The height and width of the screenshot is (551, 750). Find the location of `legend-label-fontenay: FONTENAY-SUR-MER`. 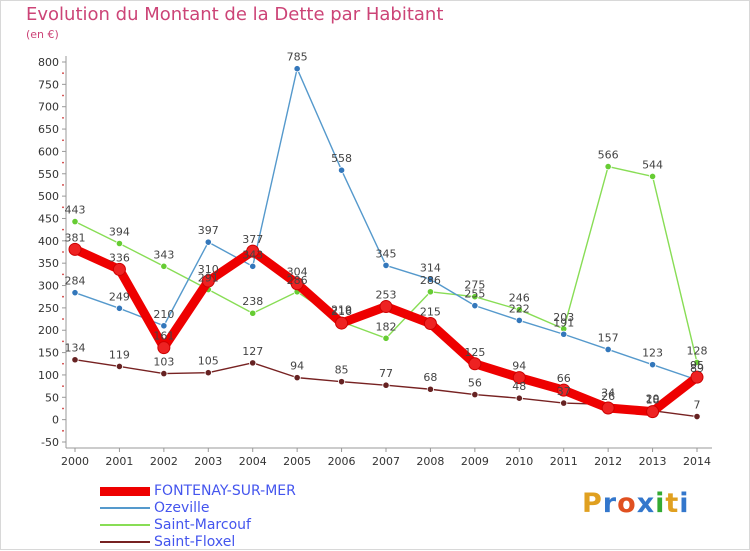

legend-label-fontenay: FONTENAY-SUR-MER is located at coordinates (225, 491).